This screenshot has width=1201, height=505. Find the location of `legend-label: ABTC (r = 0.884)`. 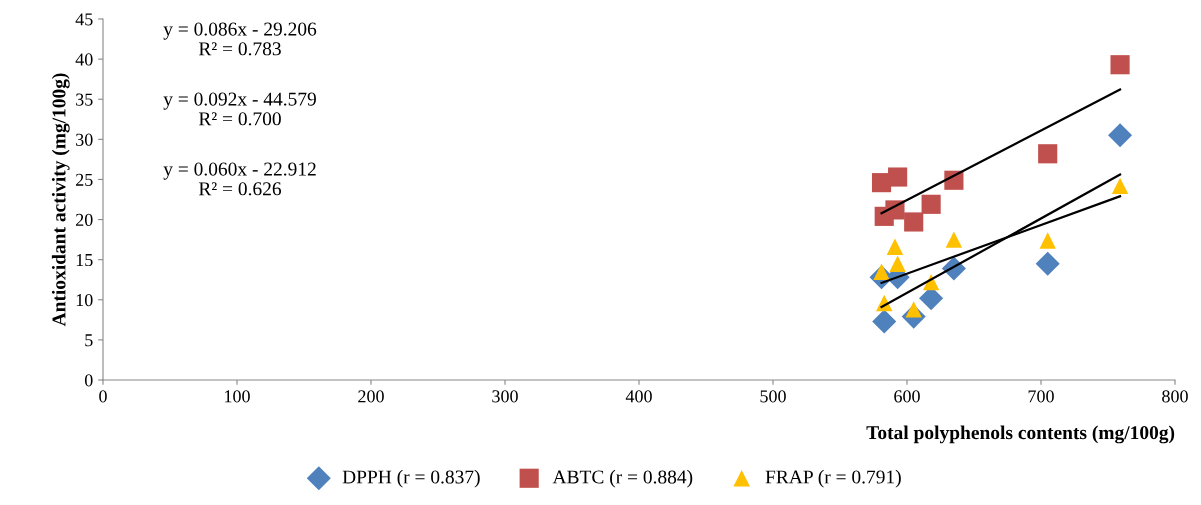

legend-label: ABTC (r = 0.884) is located at coordinates (622, 478).